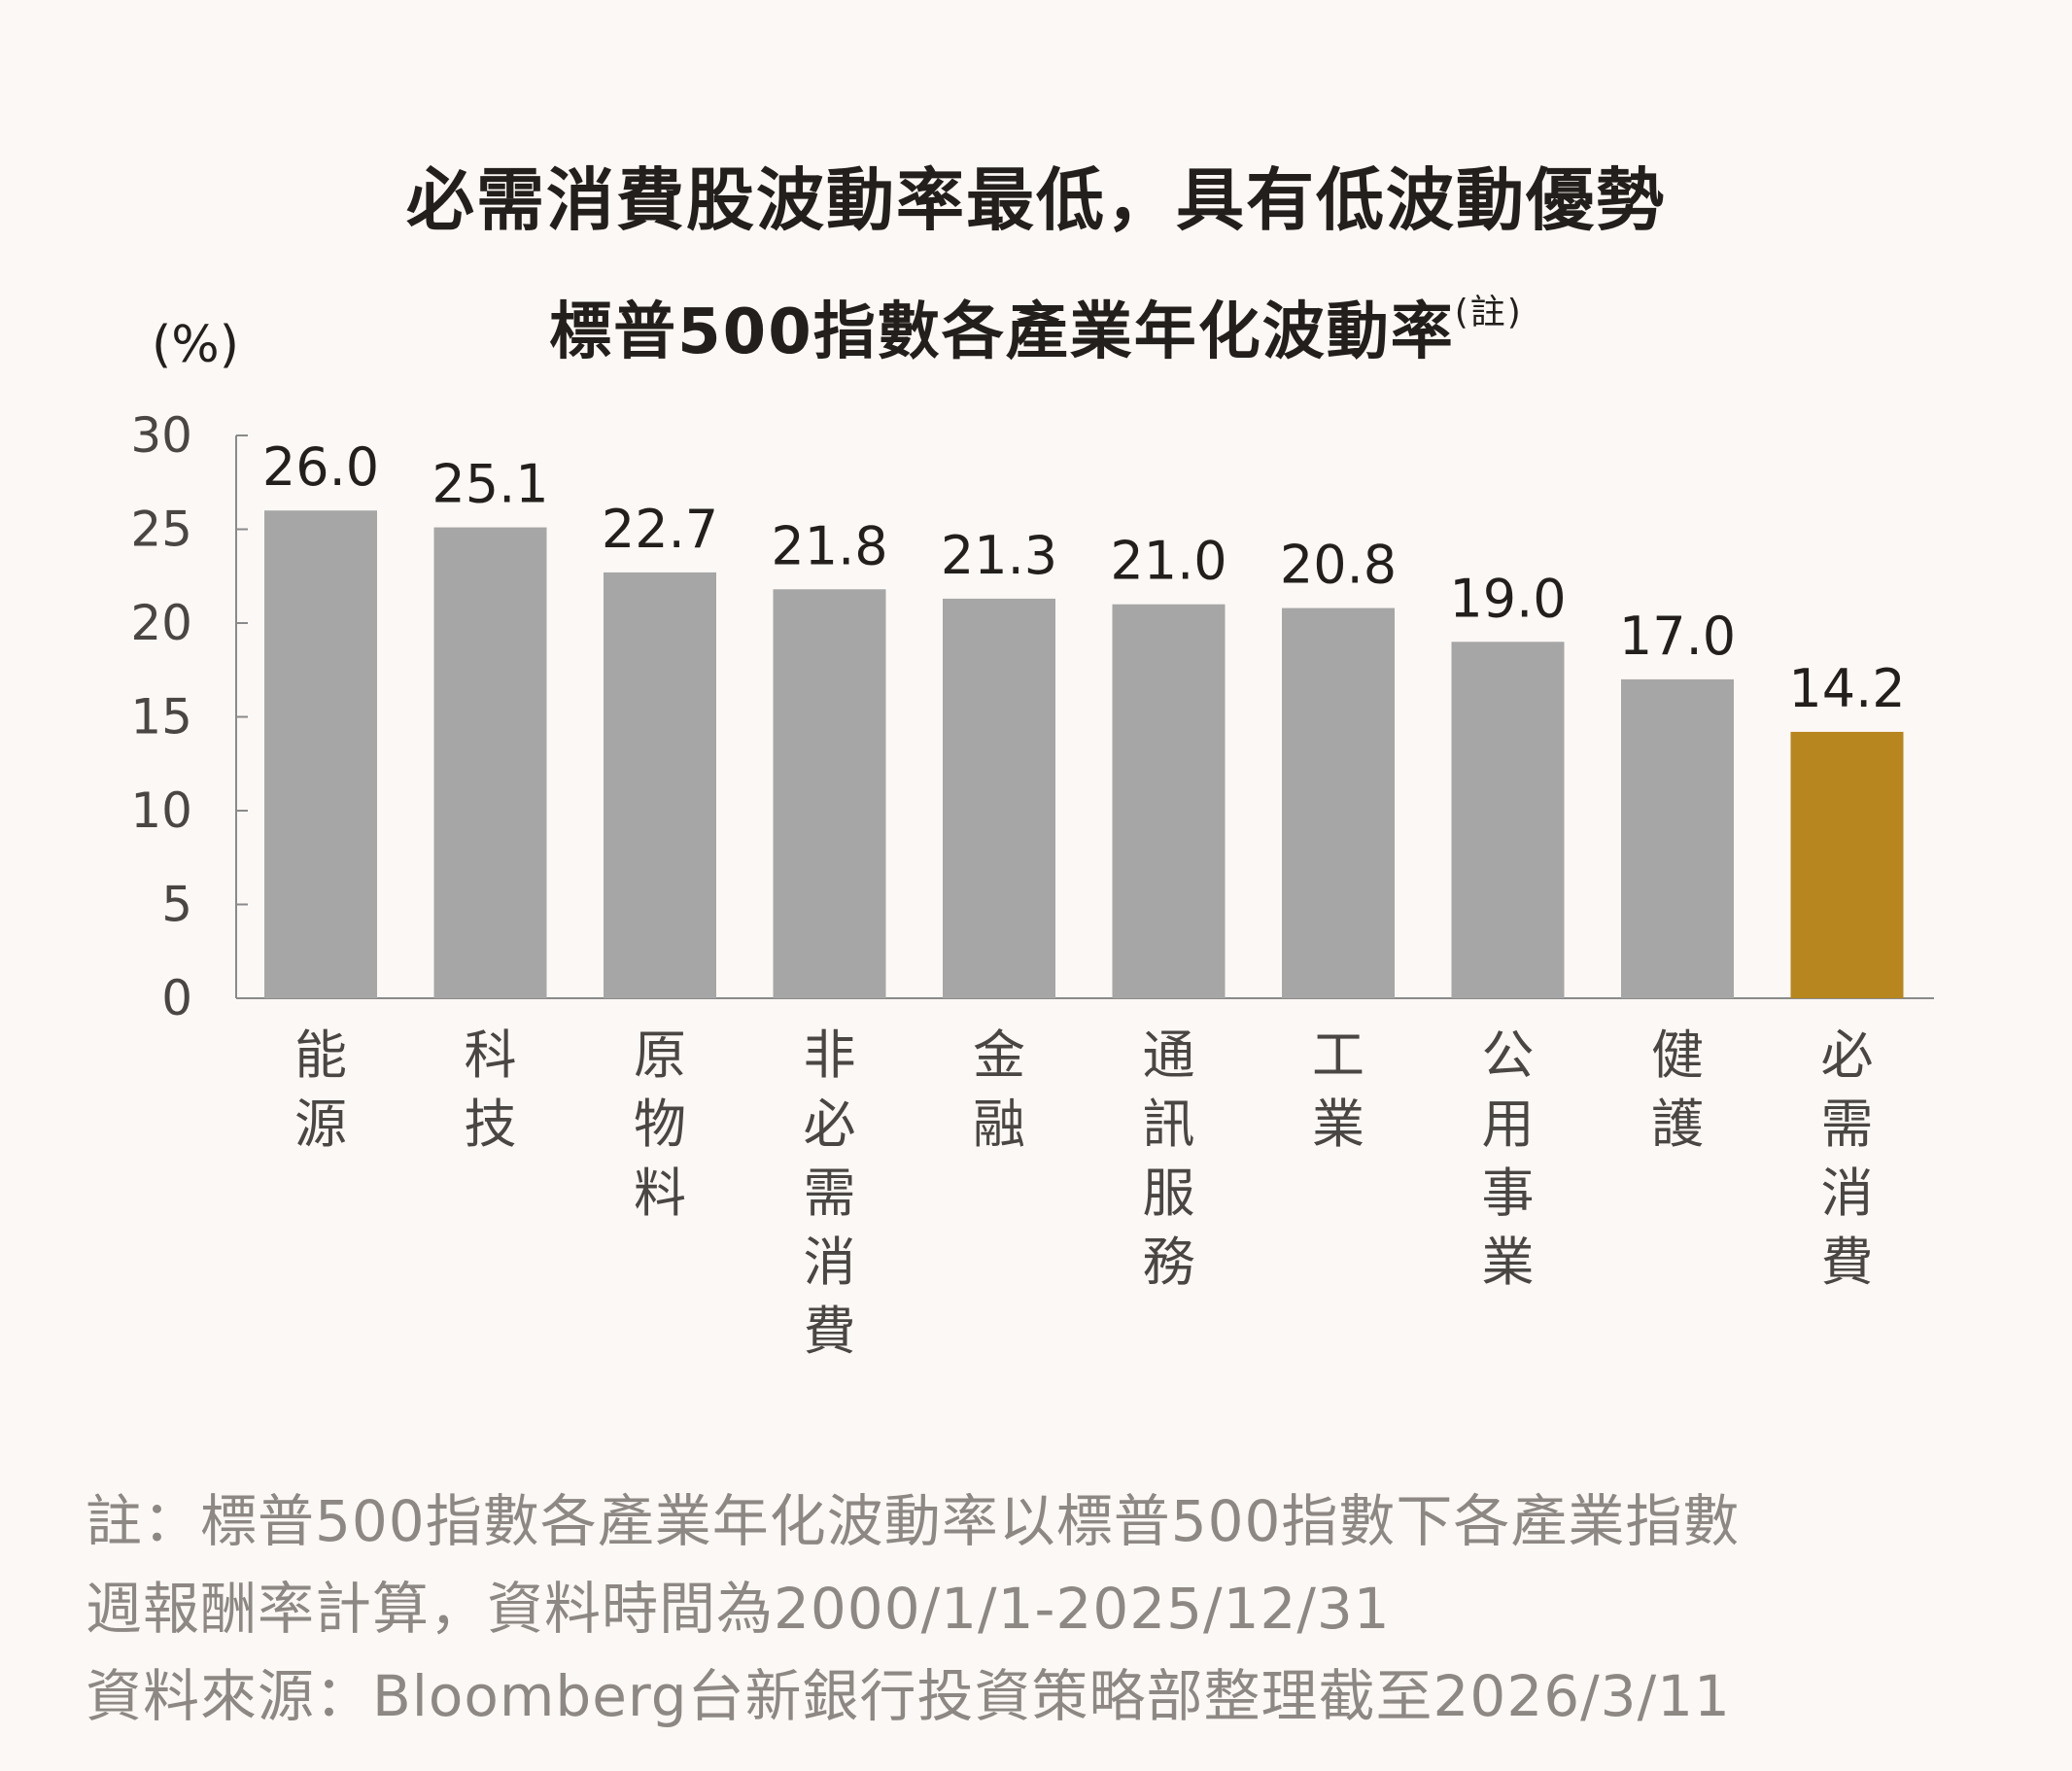  Describe the element at coordinates (999, 555) in the screenshot. I see `data-label: 21.3` at that location.